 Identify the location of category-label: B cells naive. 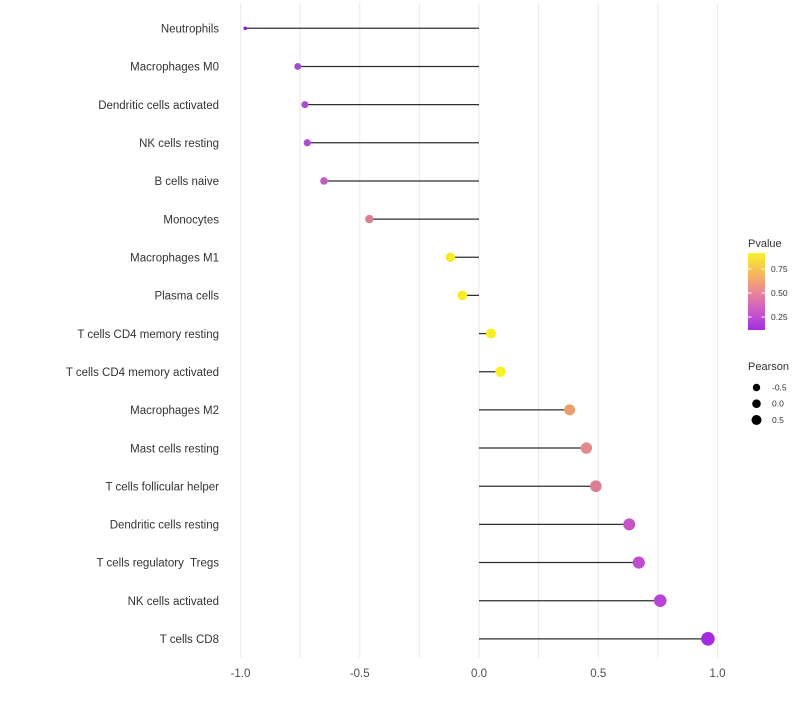
(186, 182).